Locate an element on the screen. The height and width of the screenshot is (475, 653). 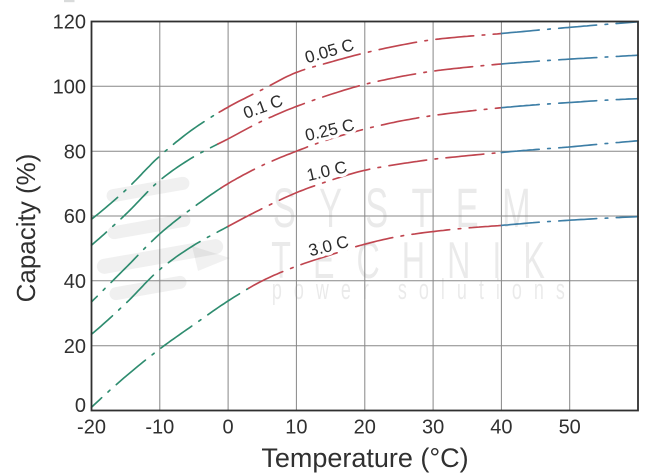
svg-text: SYSTEM is located at coordinates (413, 208).